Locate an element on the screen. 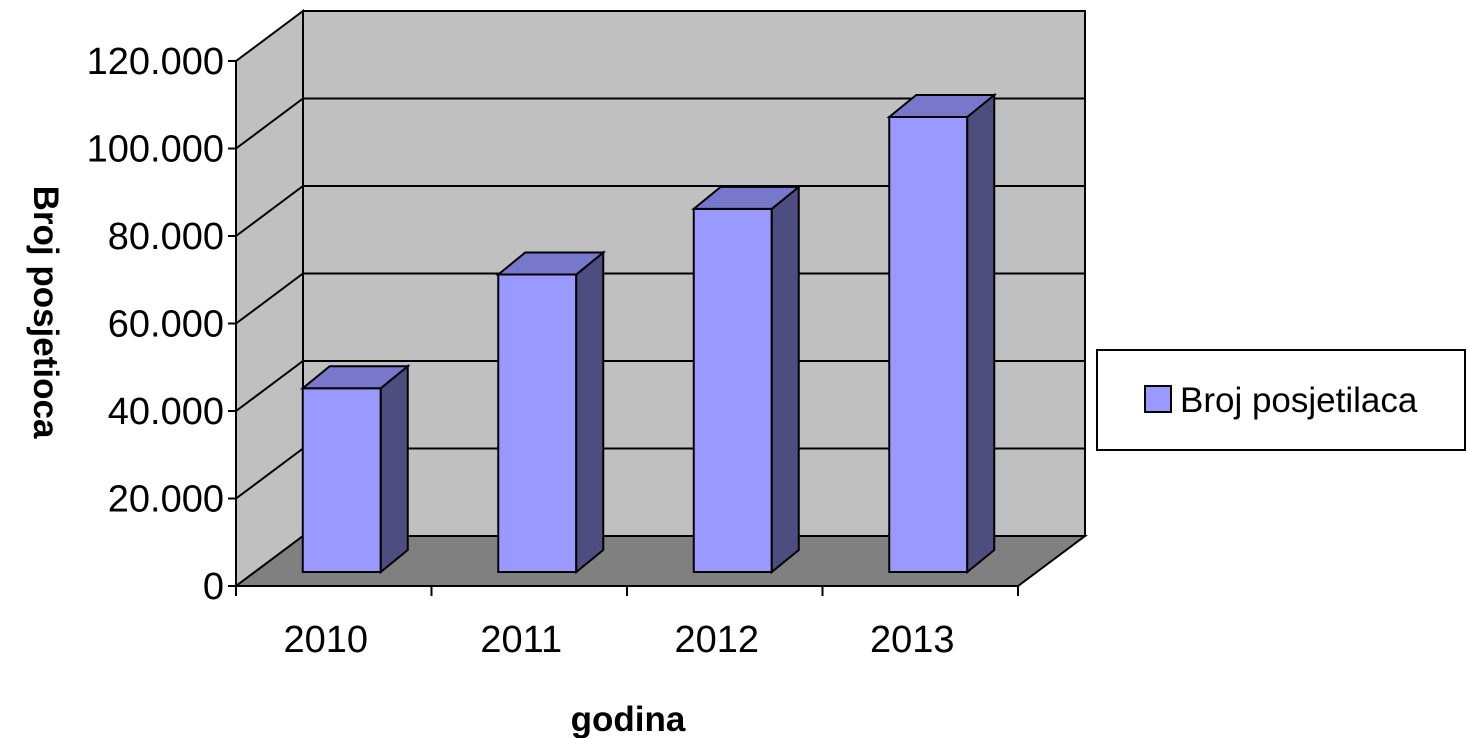  y-tick-label: 40.000 is located at coordinates (166, 412).